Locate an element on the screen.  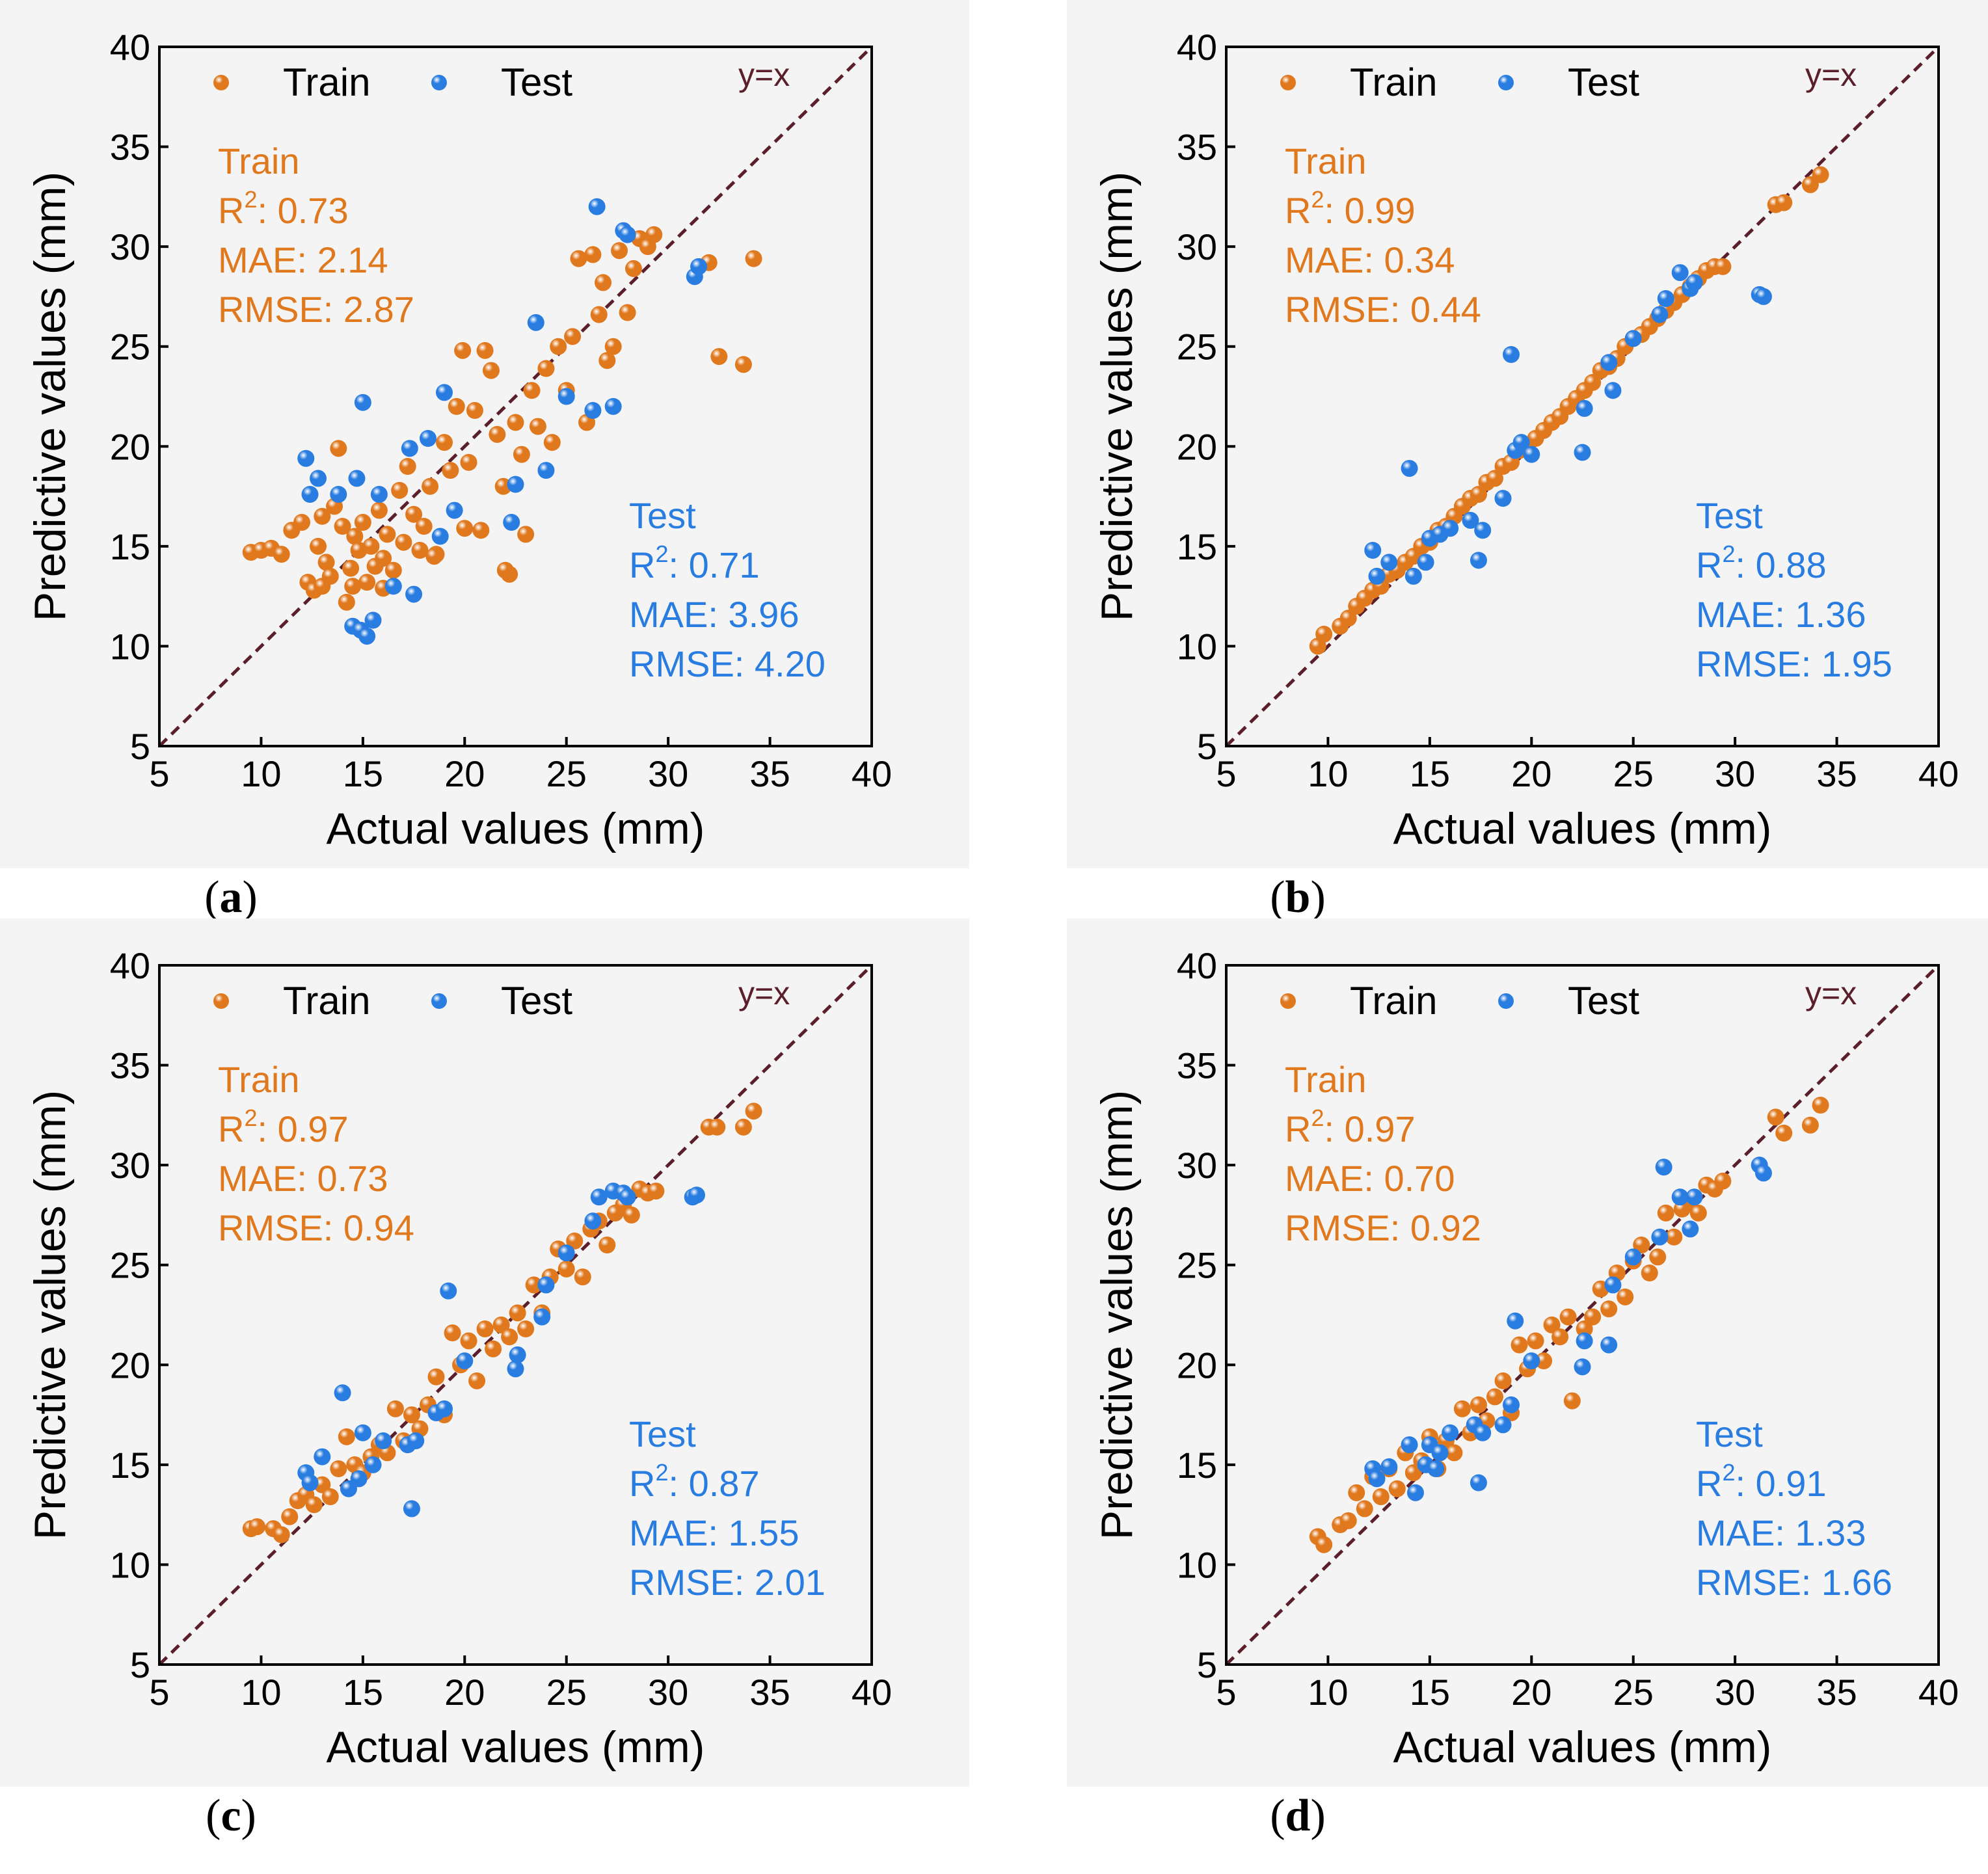
y-tick-label: 20 is located at coordinates (130, 1365).